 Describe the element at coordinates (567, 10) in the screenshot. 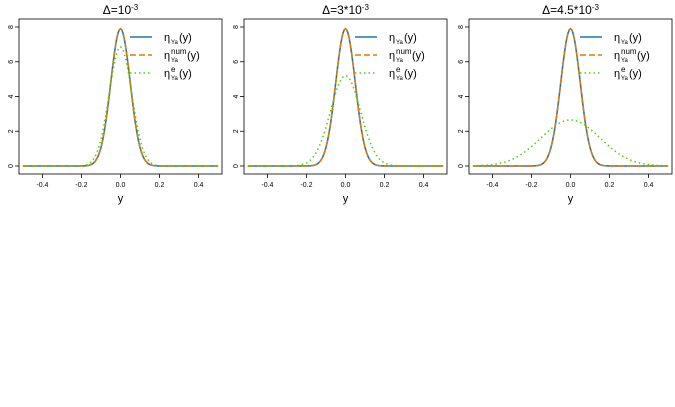

I see `chart-title-main: Δ=4.5*10` at that location.